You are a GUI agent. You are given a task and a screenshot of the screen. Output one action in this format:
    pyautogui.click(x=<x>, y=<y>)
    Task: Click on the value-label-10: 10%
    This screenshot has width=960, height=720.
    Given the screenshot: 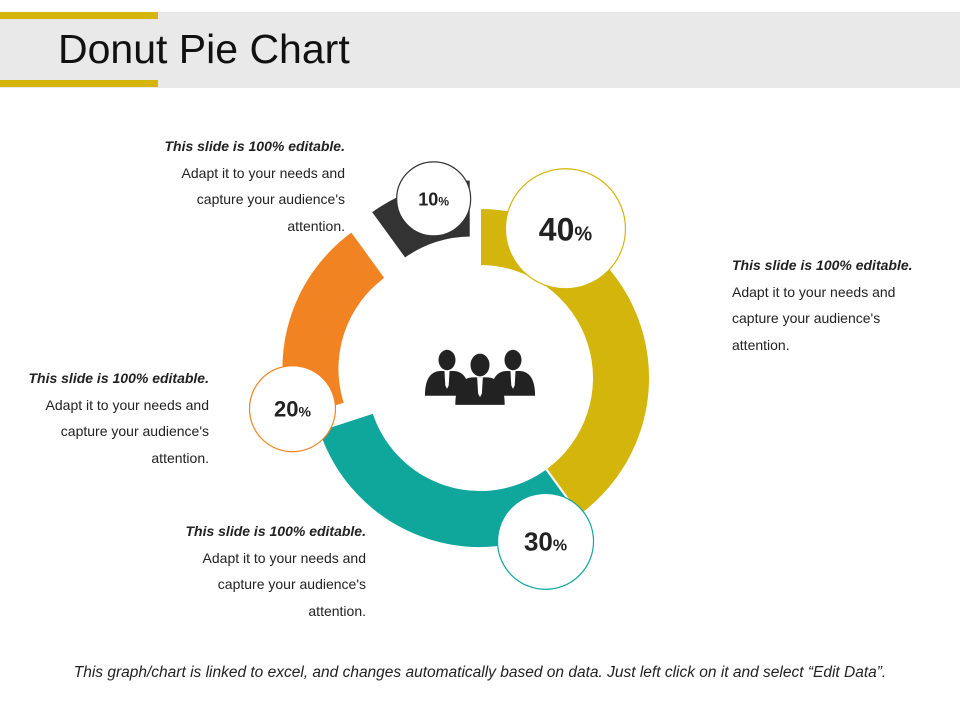 What is the action you would take?
    pyautogui.click(x=433, y=199)
    